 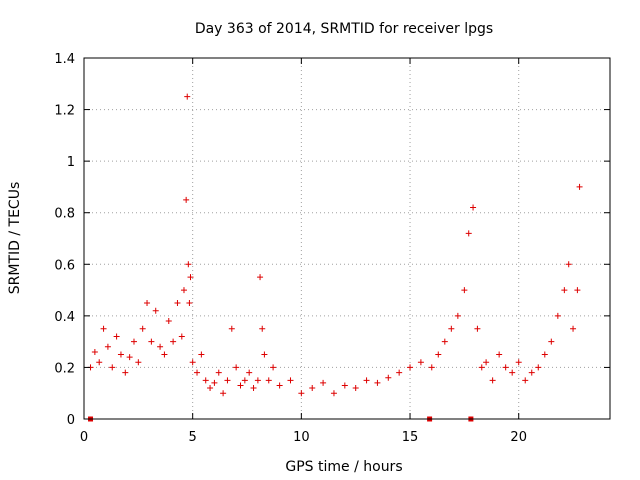 What do you see at coordinates (343, 467) in the screenshot?
I see `x-axis-label: GPS time / hours` at bounding box center [343, 467].